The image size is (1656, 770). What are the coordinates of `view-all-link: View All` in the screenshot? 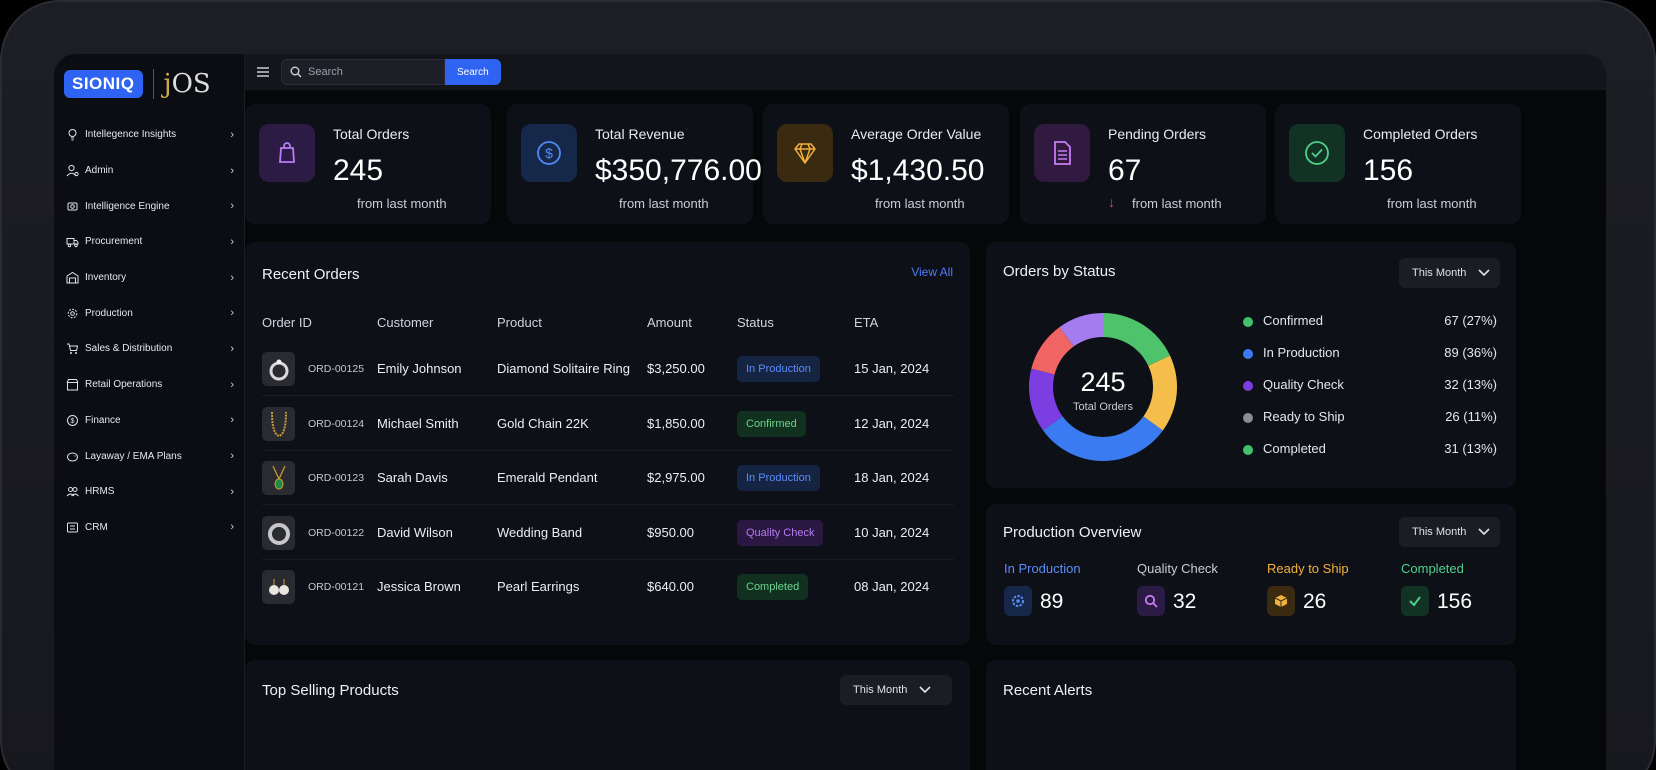 It's located at (932, 272).